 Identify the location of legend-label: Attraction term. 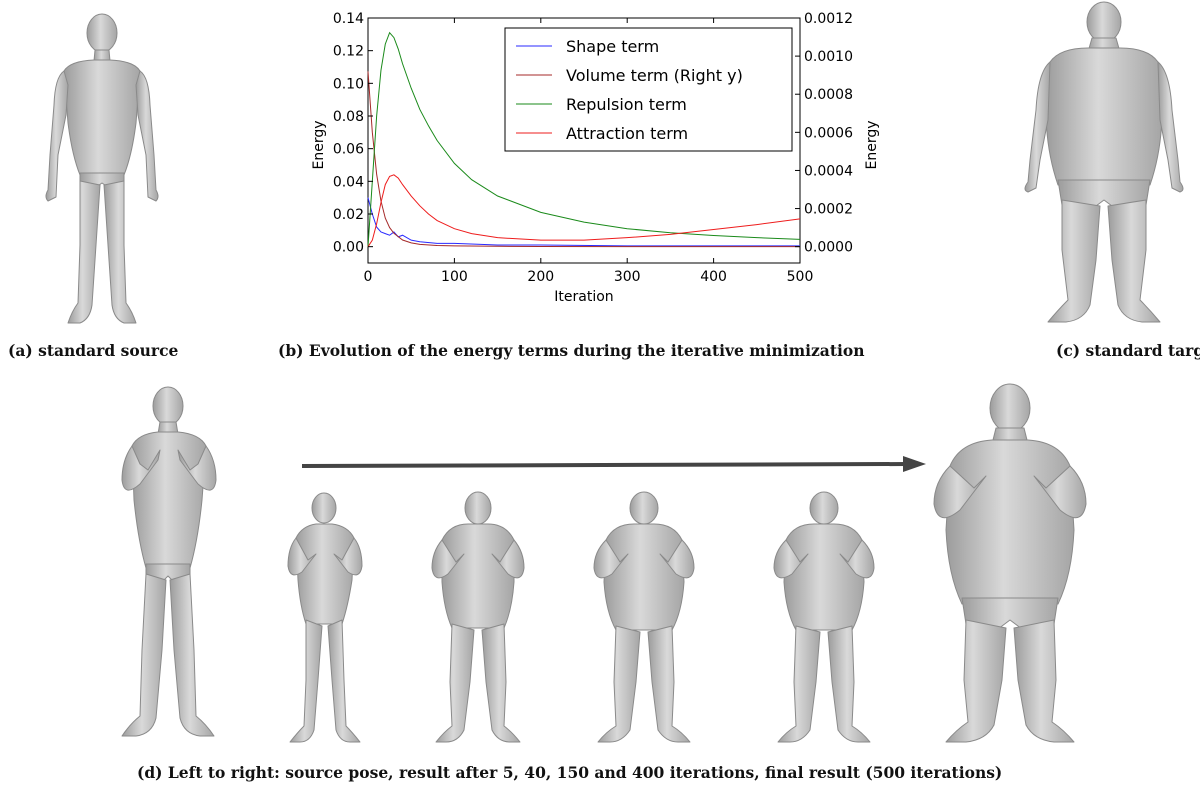
(627, 133).